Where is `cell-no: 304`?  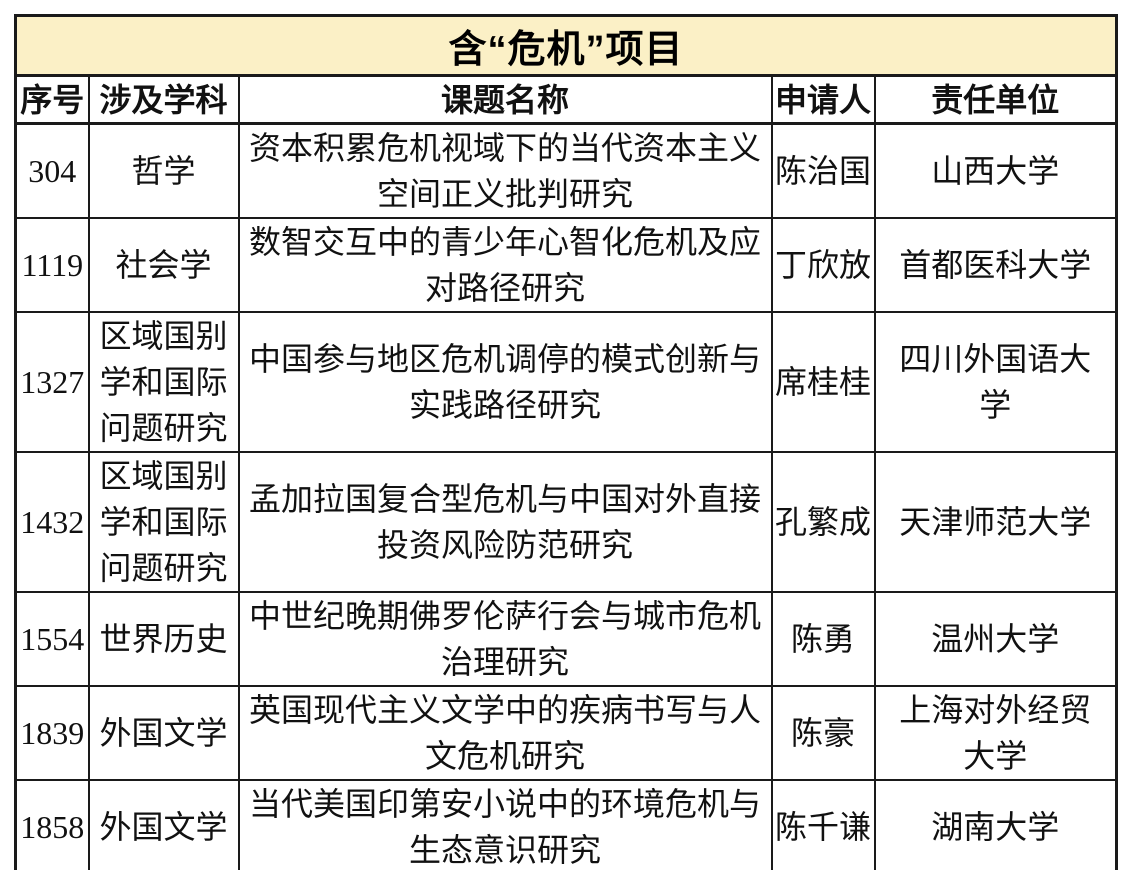 cell-no: 304 is located at coordinates (52, 170).